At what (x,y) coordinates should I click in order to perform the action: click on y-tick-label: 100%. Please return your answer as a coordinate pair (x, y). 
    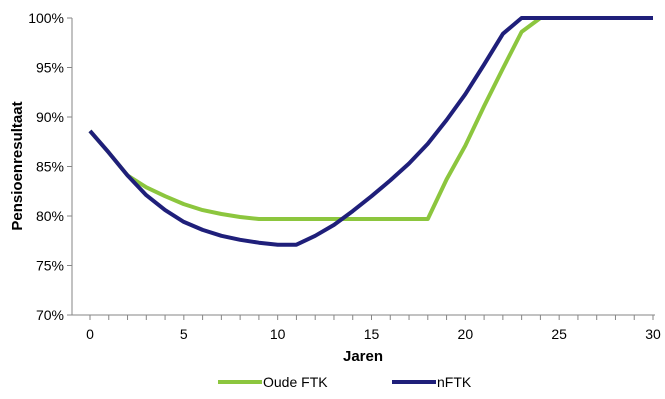
    Looking at the image, I should click on (46, 18).